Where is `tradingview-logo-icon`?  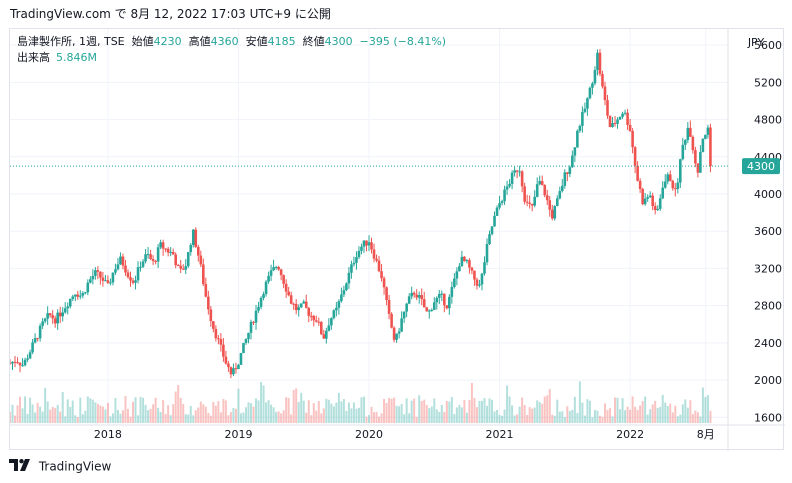 tradingview-logo-icon is located at coordinates (20, 467).